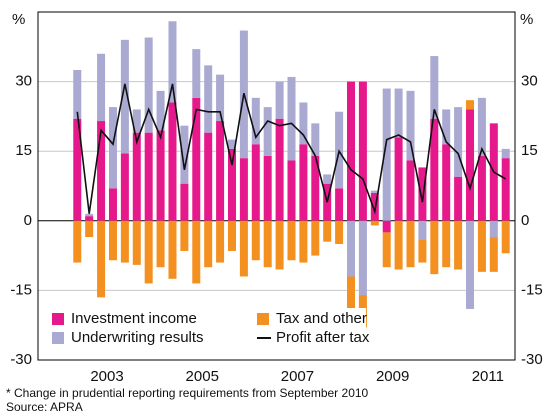 The image size is (544, 417). Describe the element at coordinates (28, 220) in the screenshot. I see `y-tick-label-left: 0` at that location.